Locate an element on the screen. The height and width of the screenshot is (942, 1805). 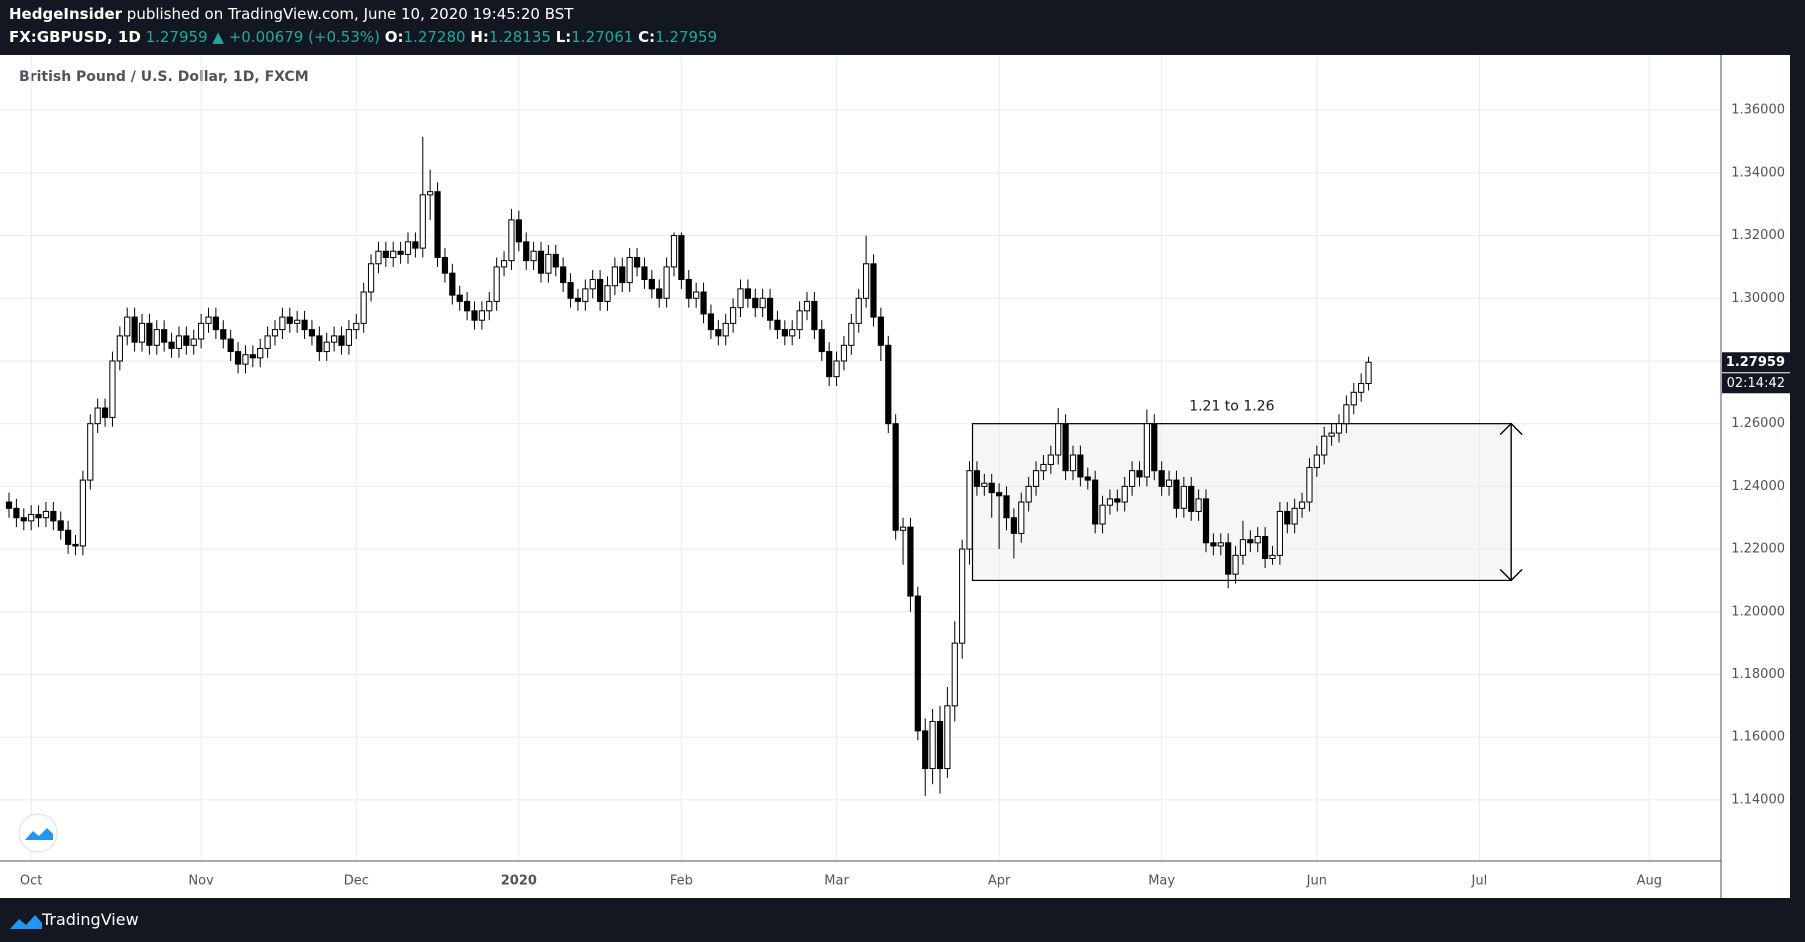
ohlc-label: O: is located at coordinates (394, 37).